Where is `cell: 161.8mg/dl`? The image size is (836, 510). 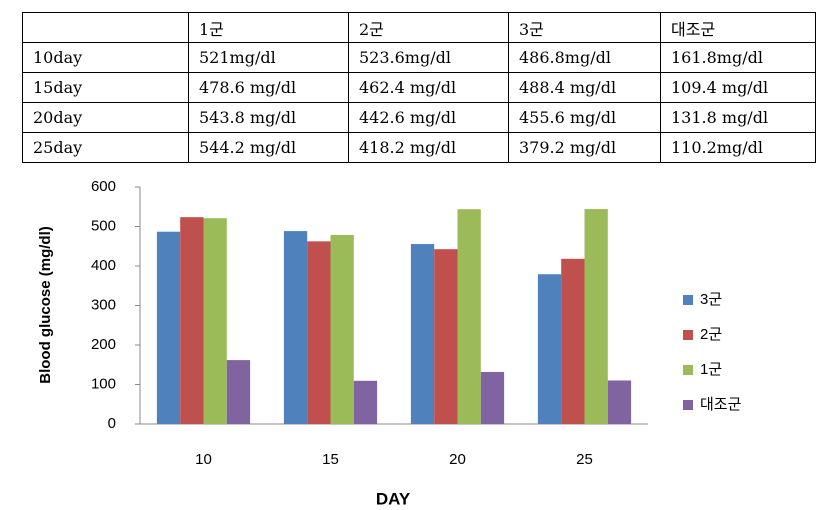
cell: 161.8mg/dl is located at coordinates (738, 57).